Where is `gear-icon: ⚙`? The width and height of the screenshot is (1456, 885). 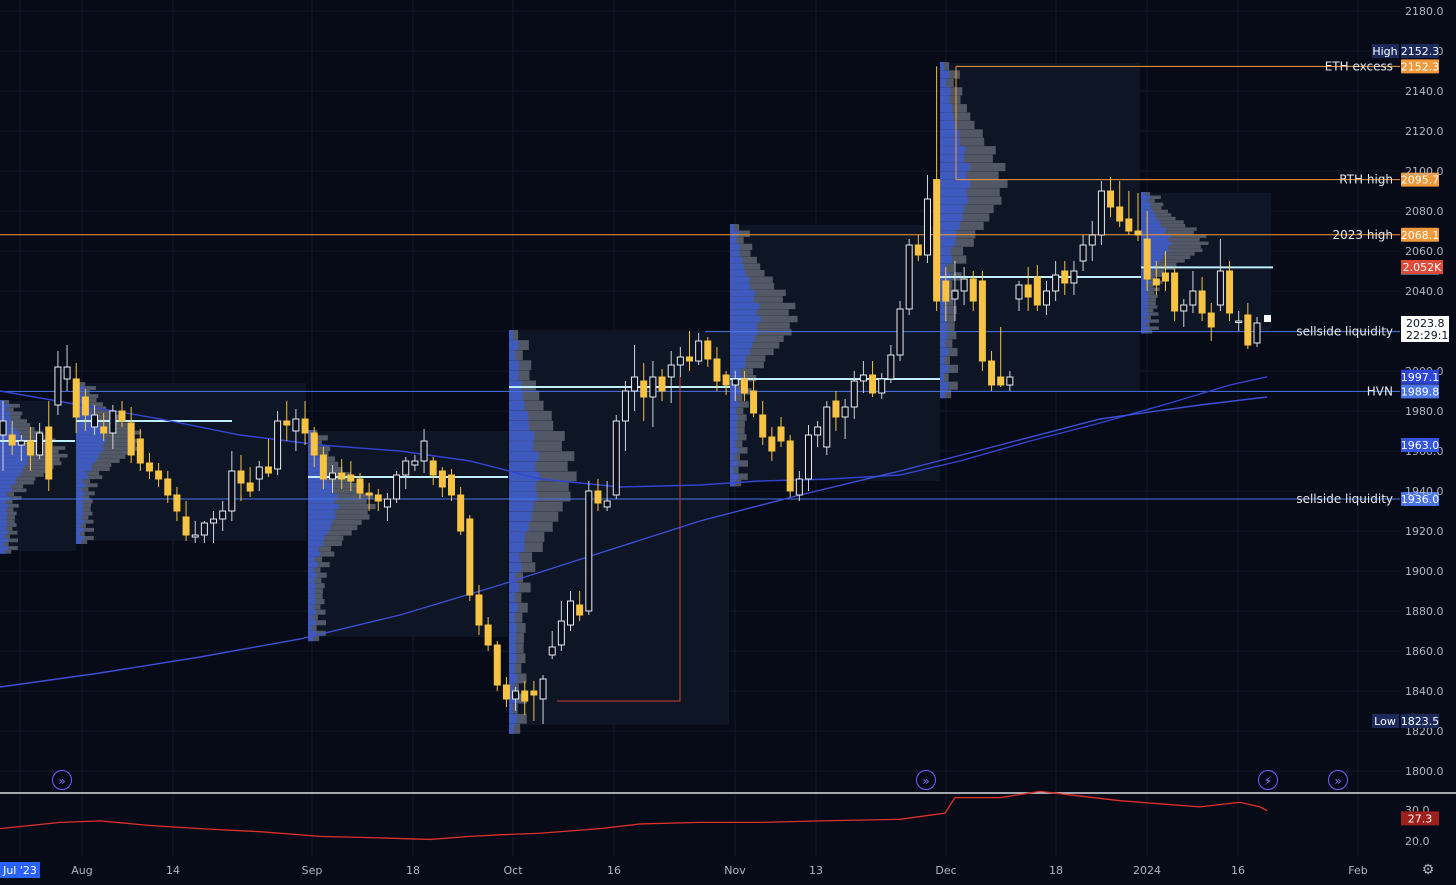
gear-icon: ⚙ is located at coordinates (1428, 870).